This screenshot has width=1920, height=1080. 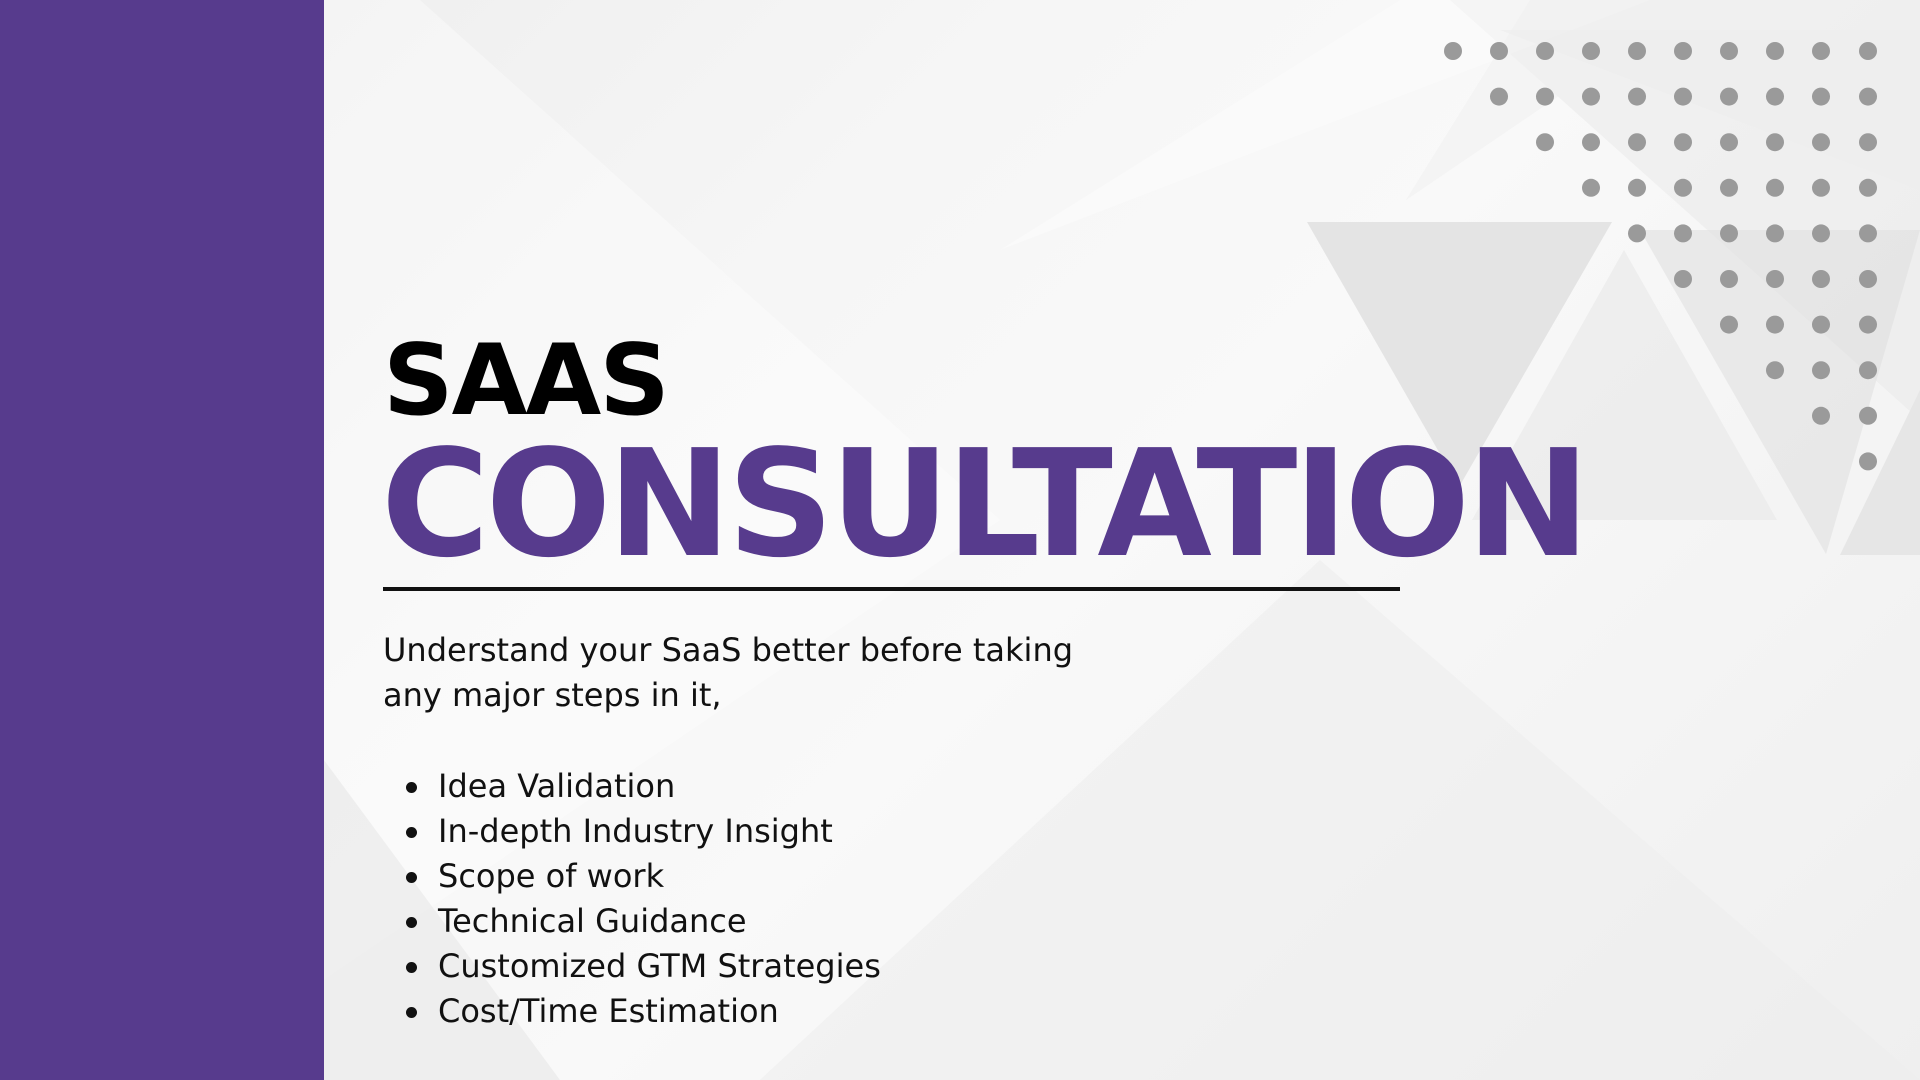 What do you see at coordinates (659, 966) in the screenshot?
I see `service-label: Customized GTM Strategies` at bounding box center [659, 966].